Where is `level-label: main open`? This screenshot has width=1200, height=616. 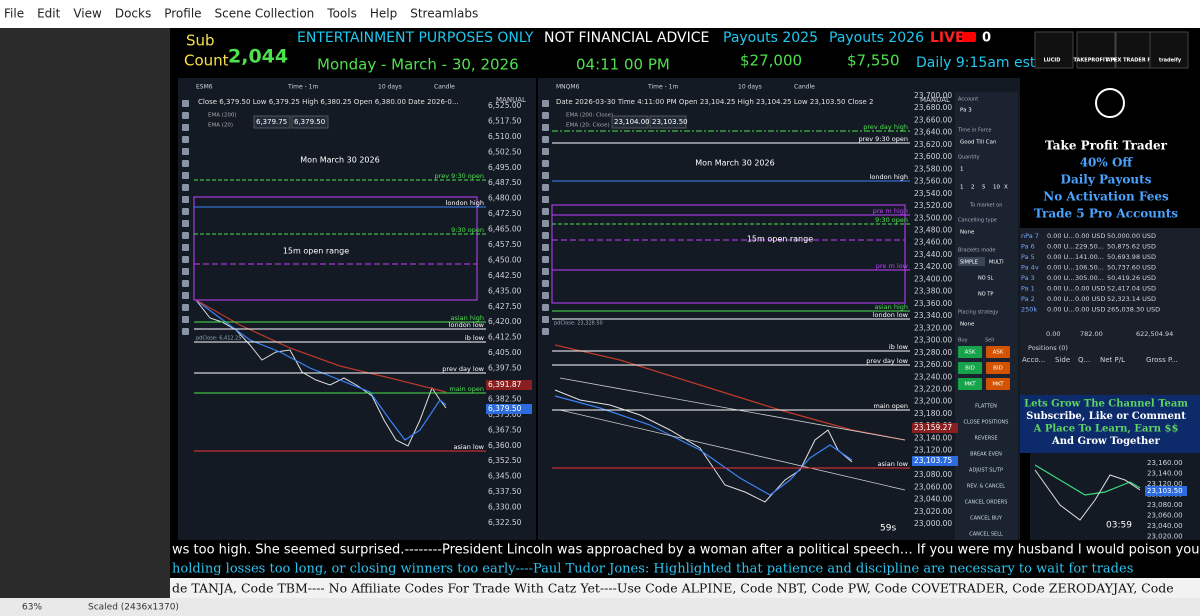
level-label: main open is located at coordinates (466, 389).